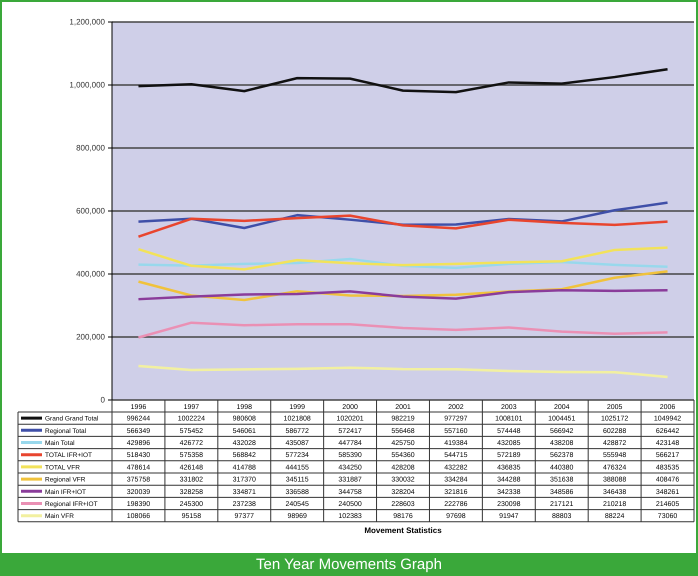  Describe the element at coordinates (91, 211) in the screenshot. I see `y-tick-label: 600,000` at that location.